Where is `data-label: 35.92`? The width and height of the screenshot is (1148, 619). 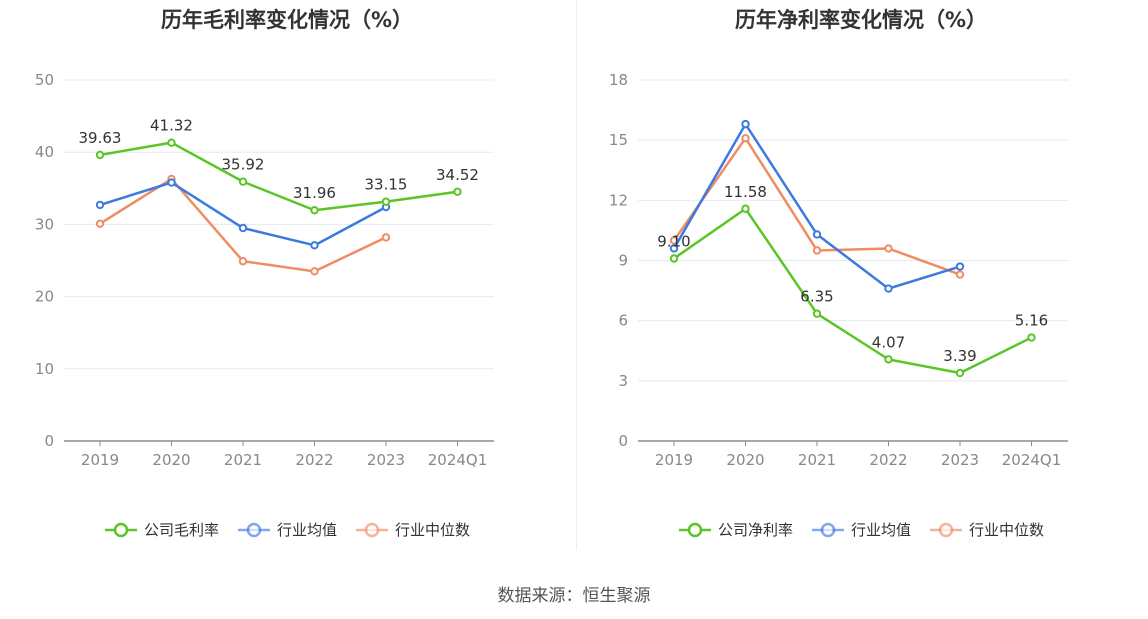 data-label: 35.92 is located at coordinates (243, 165).